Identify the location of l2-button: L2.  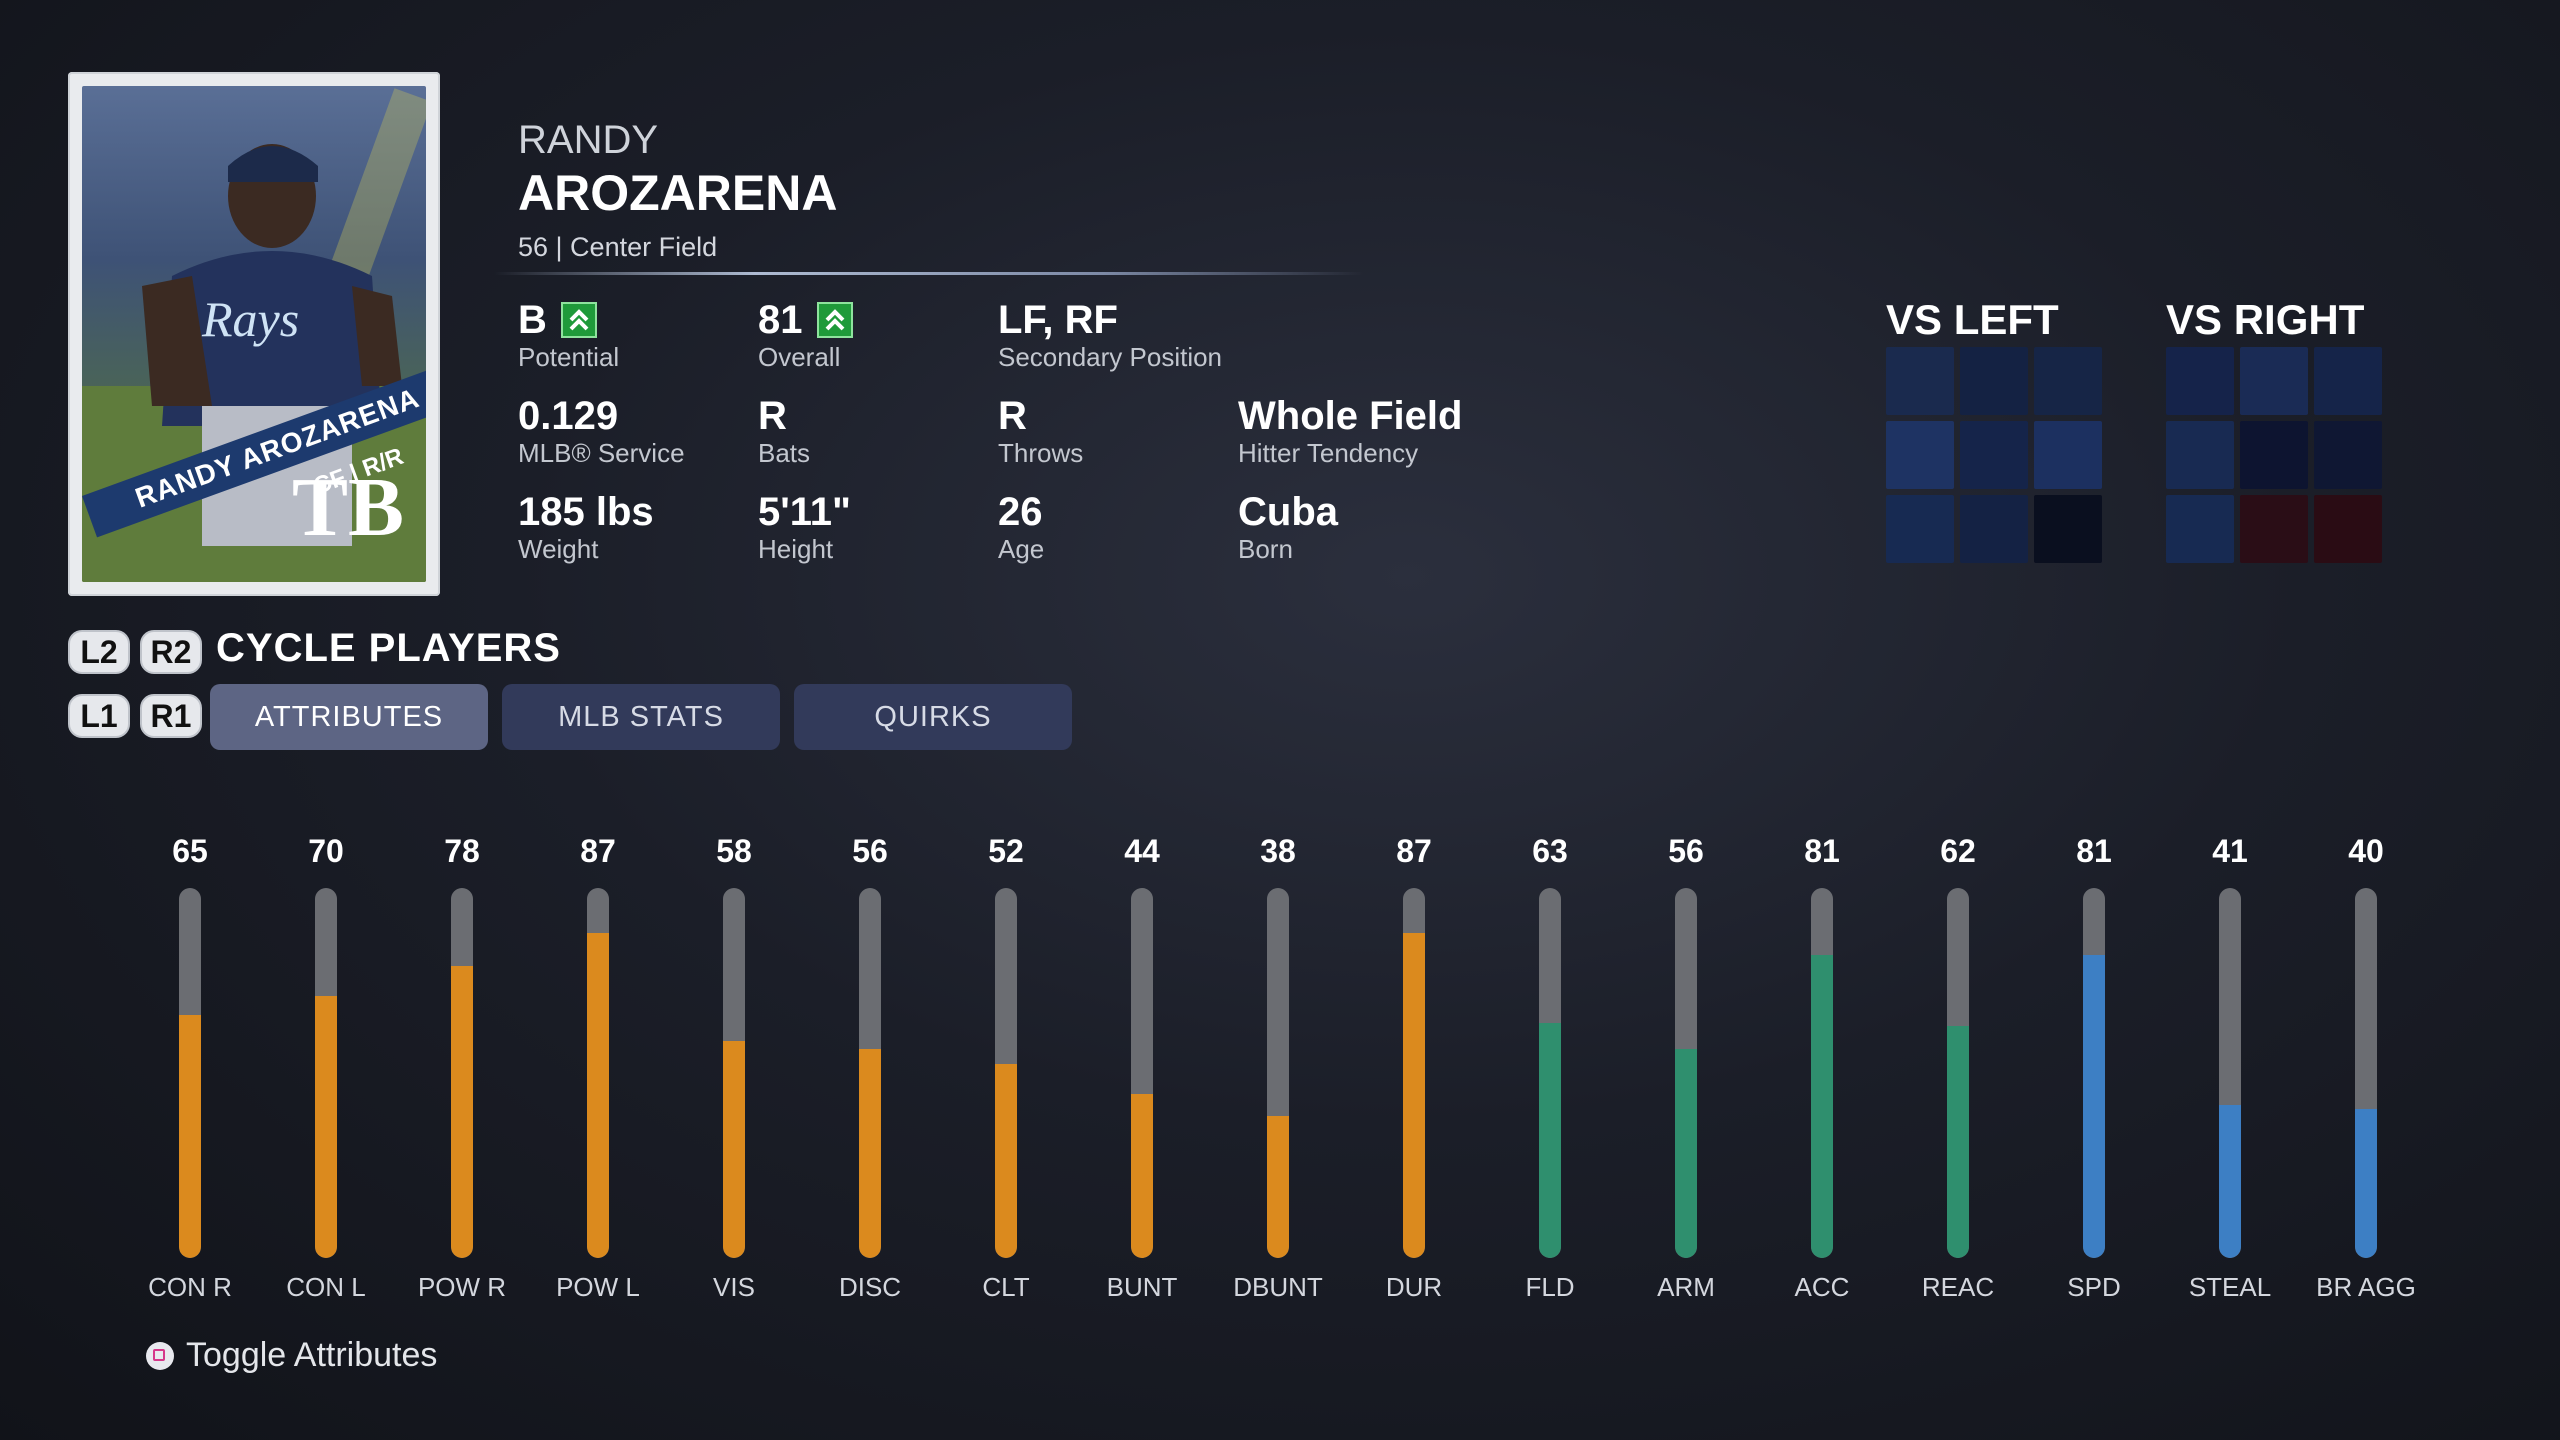
(99, 652).